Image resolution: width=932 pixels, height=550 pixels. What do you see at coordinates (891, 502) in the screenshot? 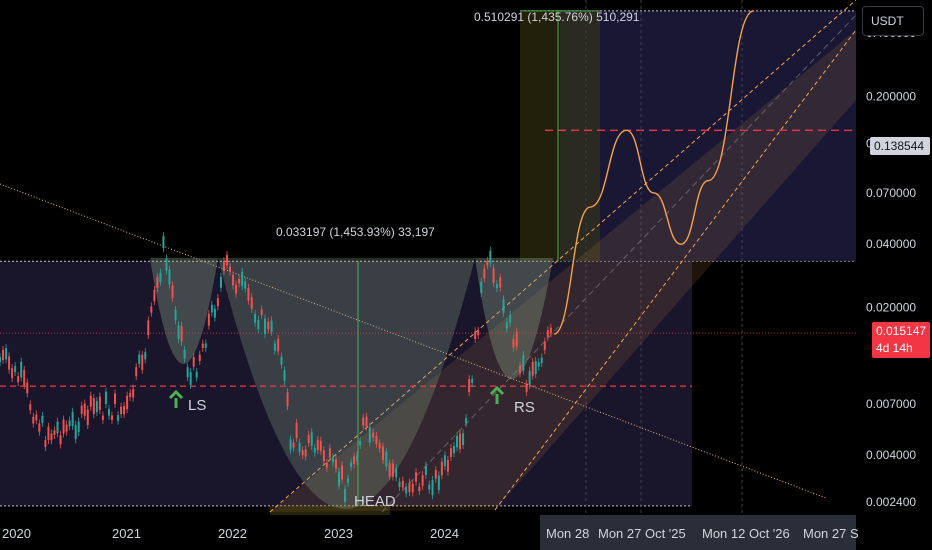
I see `price-tick-label: 0.002400` at bounding box center [891, 502].